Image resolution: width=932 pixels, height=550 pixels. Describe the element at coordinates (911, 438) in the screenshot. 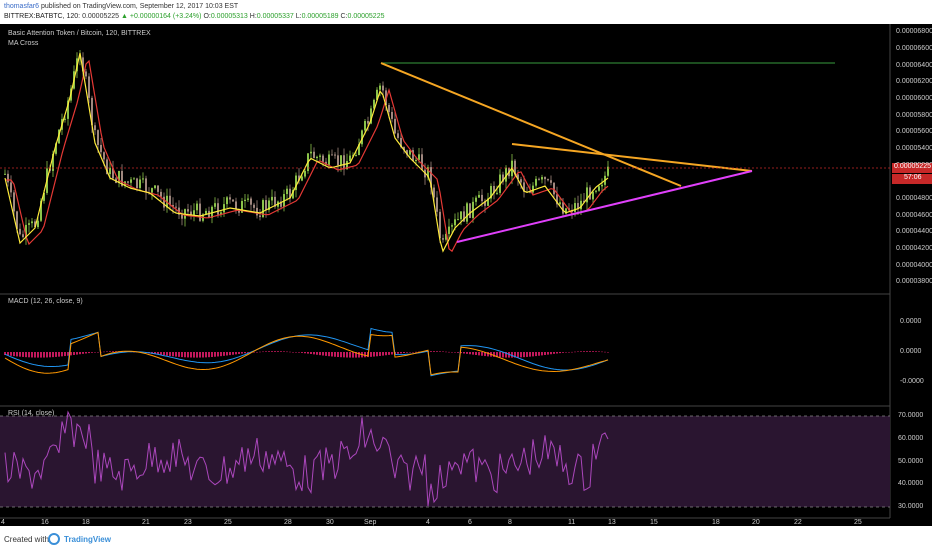

I see `rsi-tick-label: 60.0000` at that location.